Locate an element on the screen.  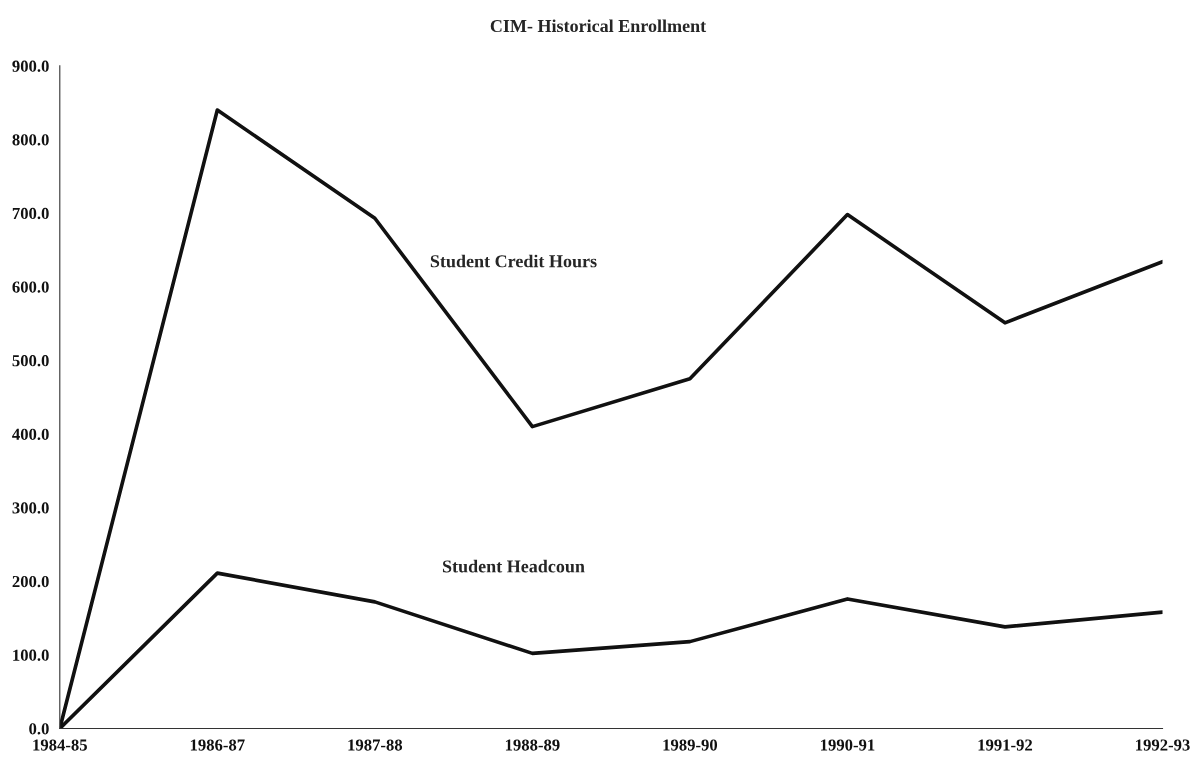
y-tick-label: 200.0 is located at coordinates (30, 581).